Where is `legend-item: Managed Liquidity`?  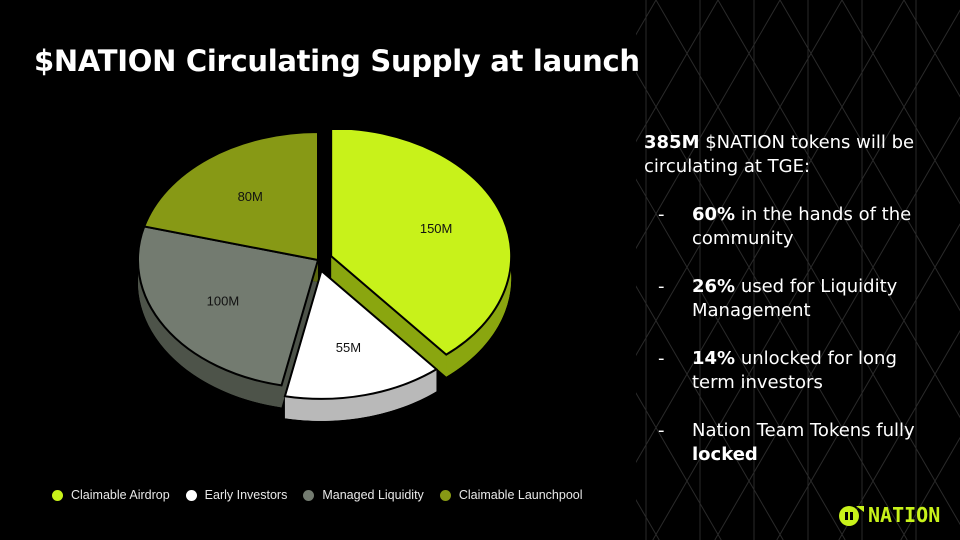 legend-item: Managed Liquidity is located at coordinates (363, 495).